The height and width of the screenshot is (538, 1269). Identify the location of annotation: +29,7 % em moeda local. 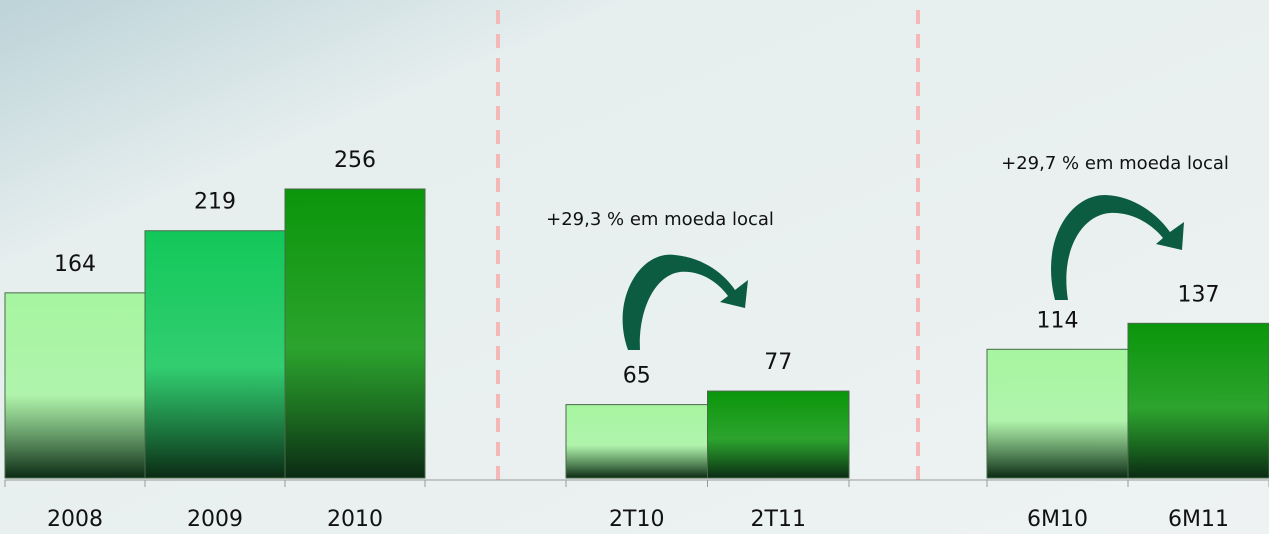
(1115, 163).